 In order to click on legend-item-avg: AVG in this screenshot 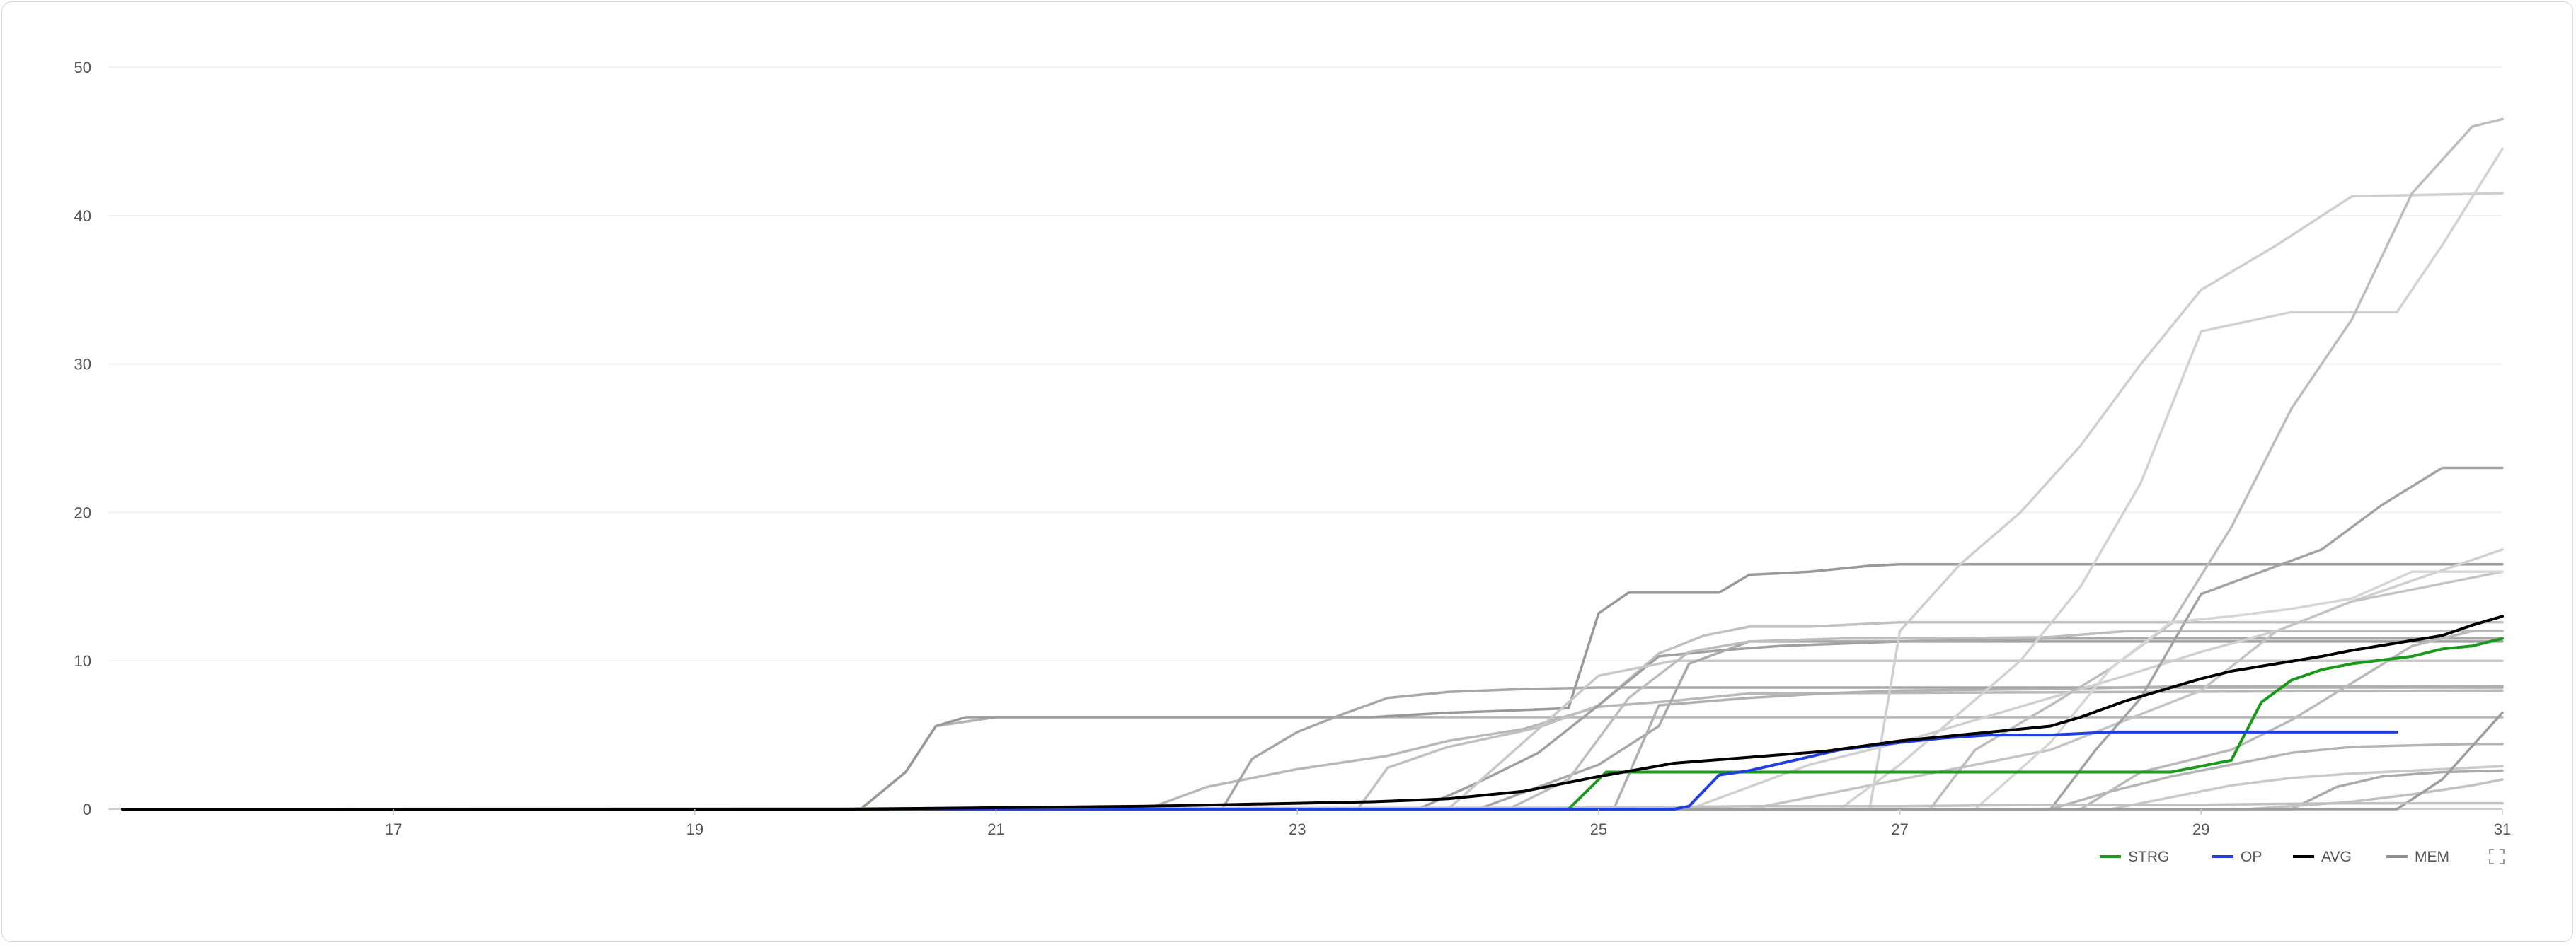, I will do `click(2322, 857)`.